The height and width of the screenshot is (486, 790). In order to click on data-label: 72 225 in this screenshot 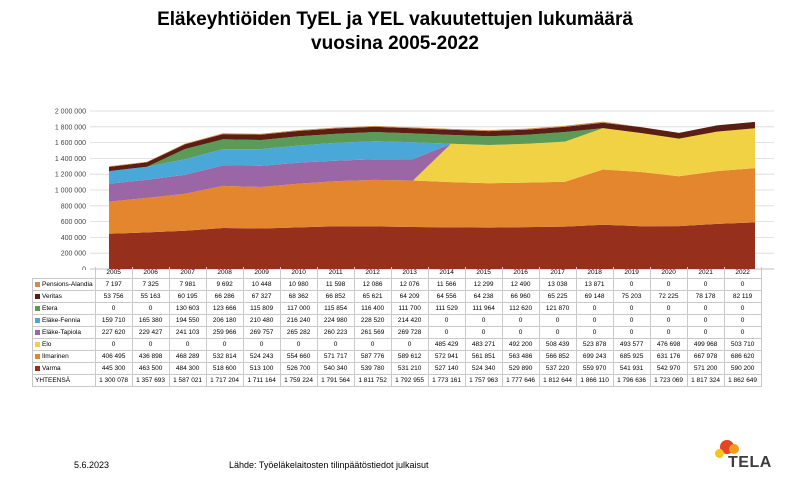, I will do `click(668, 296)`.